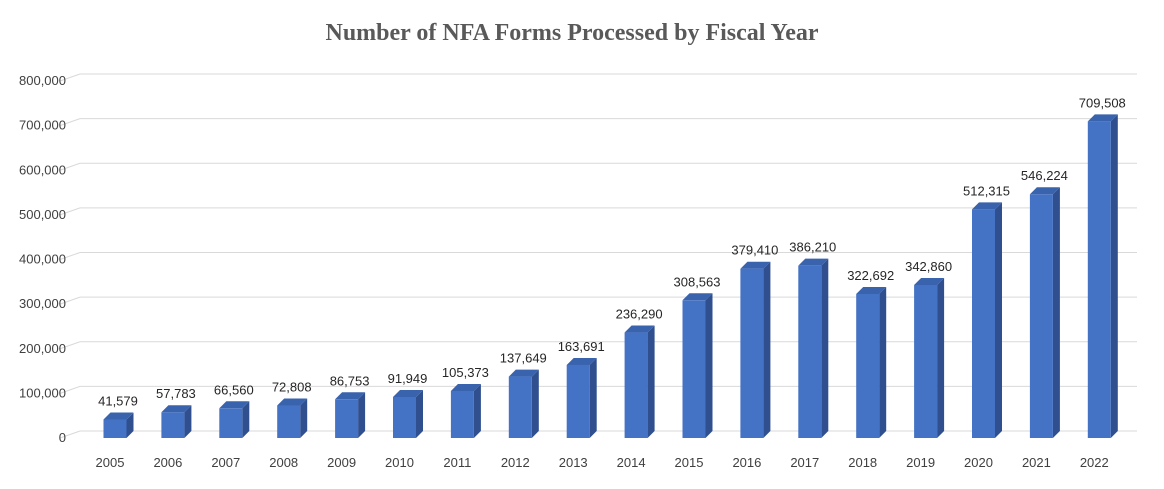 This screenshot has width=1164, height=489. What do you see at coordinates (862, 462) in the screenshot?
I see `x-tick-label: 2018` at bounding box center [862, 462].